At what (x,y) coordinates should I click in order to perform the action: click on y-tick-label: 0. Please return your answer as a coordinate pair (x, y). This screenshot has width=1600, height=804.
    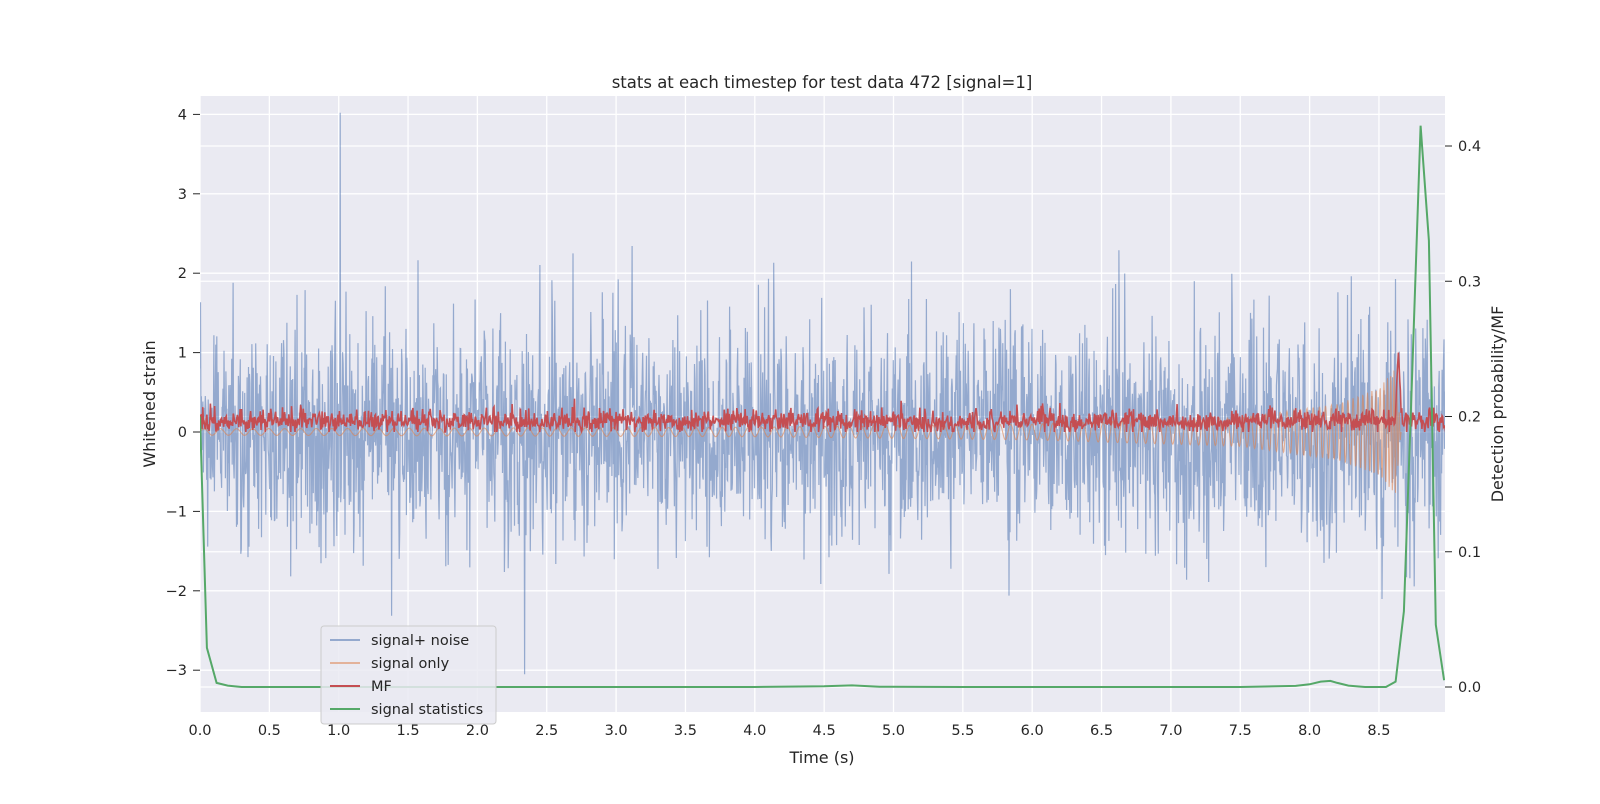
    Looking at the image, I should click on (182, 433).